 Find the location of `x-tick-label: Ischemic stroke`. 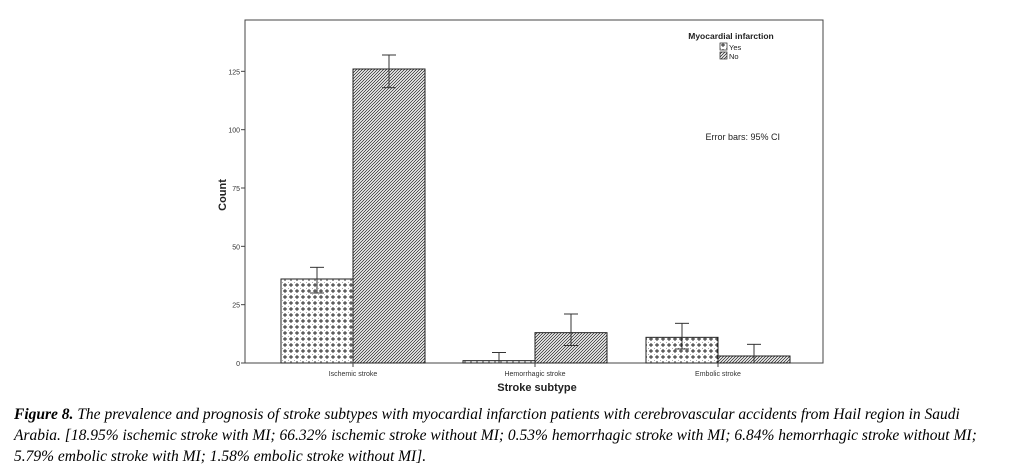

x-tick-label: Ischemic stroke is located at coordinates (353, 374).